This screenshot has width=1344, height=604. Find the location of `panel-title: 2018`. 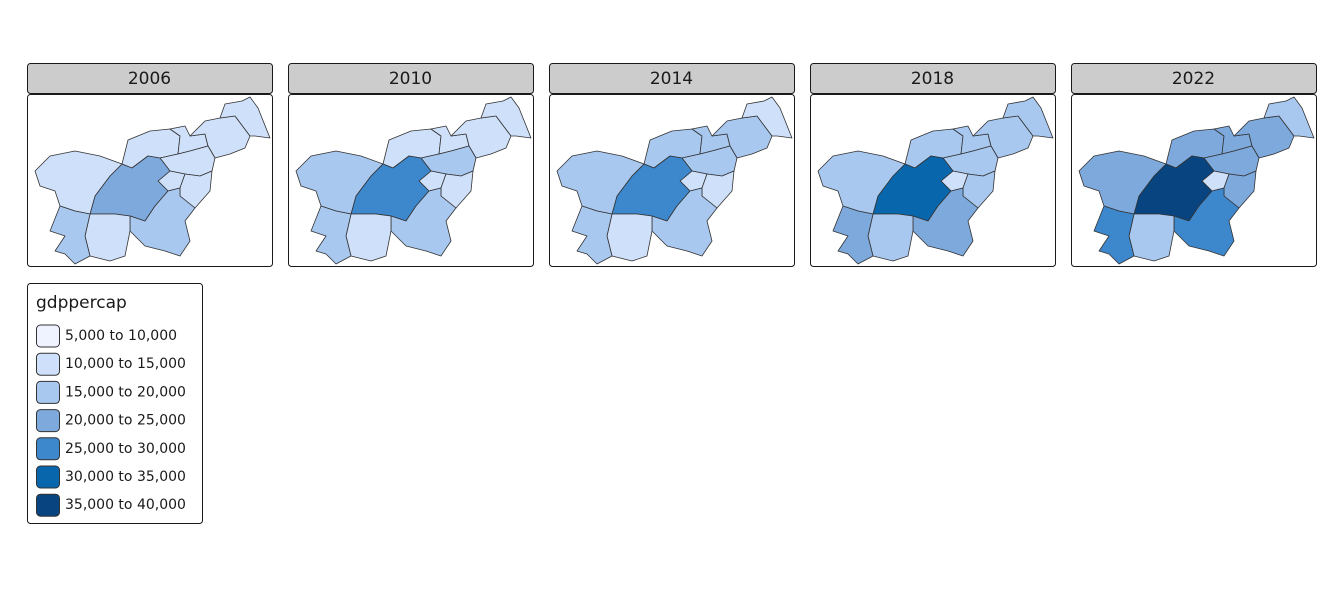

panel-title: 2018 is located at coordinates (932, 79).